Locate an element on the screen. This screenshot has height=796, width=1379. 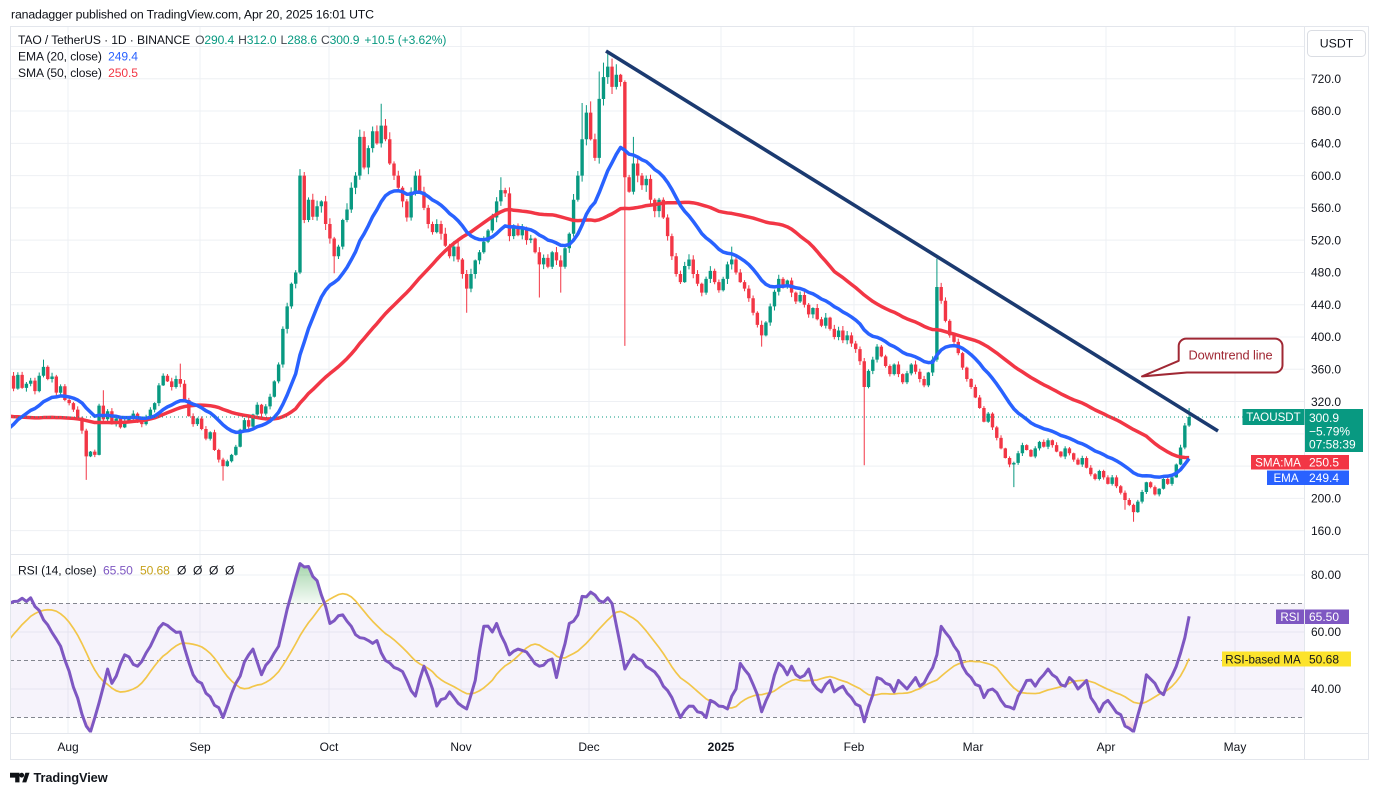
svg-text: 480.0 is located at coordinates (1326, 273).